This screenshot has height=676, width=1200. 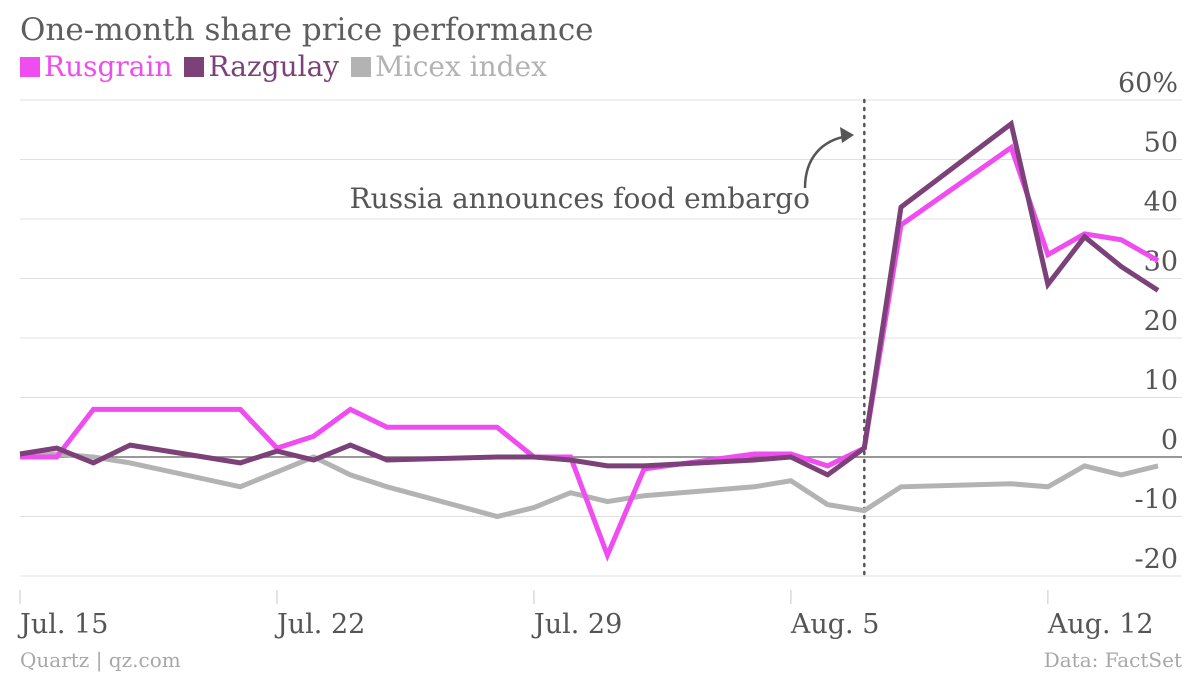 I want to click on annotation-label: Russia announces food embargo, so click(x=580, y=198).